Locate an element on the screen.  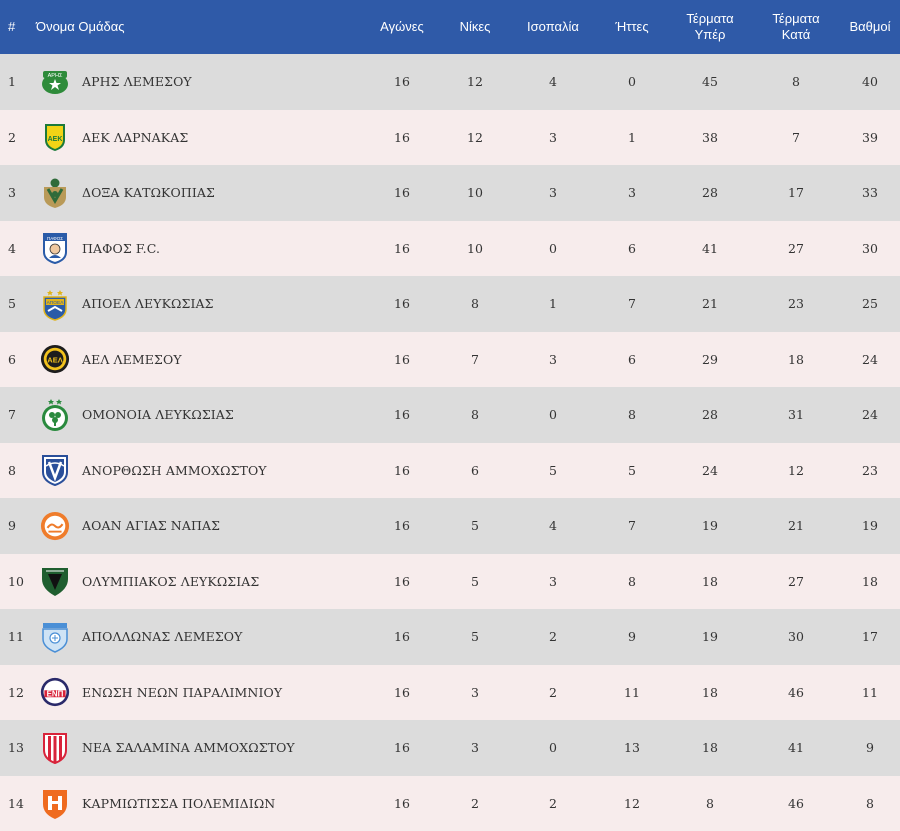
wins-cell: 3 is located at coordinates (475, 748).